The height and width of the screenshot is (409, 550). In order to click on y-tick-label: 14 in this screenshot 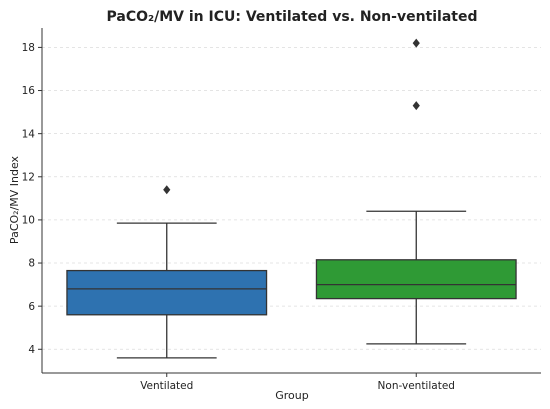, I will do `click(29, 134)`.